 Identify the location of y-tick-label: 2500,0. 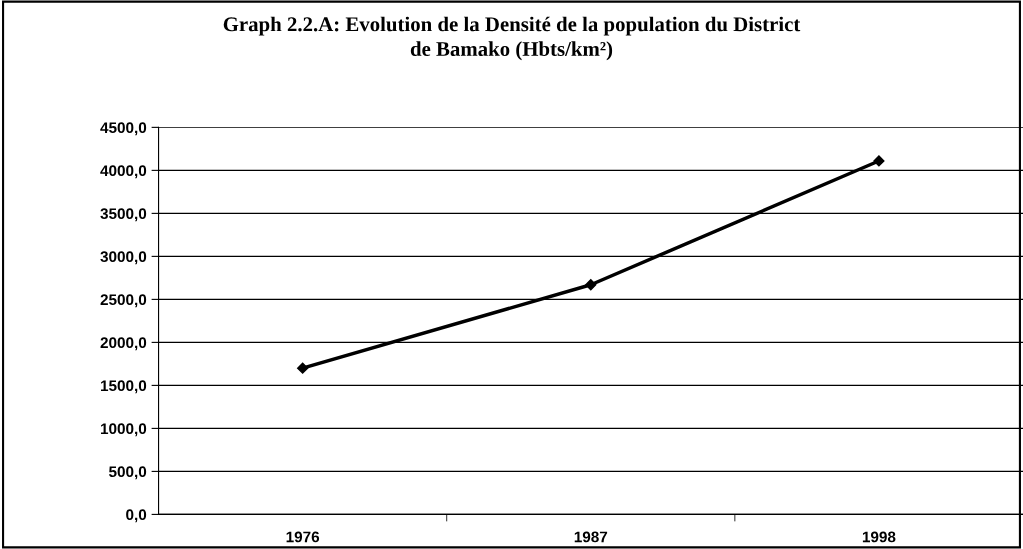
(123, 301).